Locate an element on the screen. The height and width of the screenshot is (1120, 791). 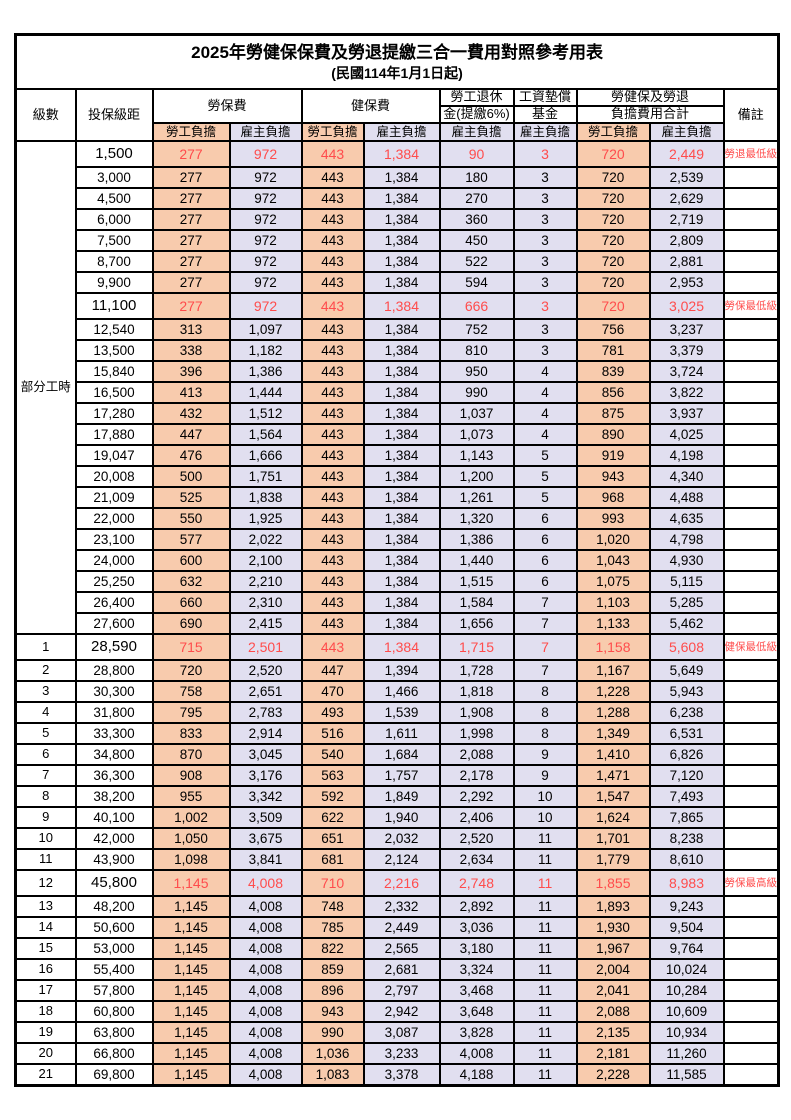
table-row: 19,047 476 1,666 443 1,384 1,143 5 919 4,198 is located at coordinates (398, 455).